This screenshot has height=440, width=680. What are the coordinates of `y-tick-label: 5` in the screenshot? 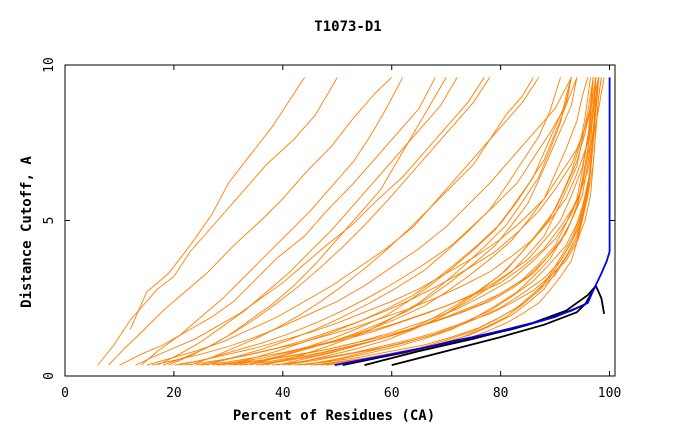 It's located at (49, 221).